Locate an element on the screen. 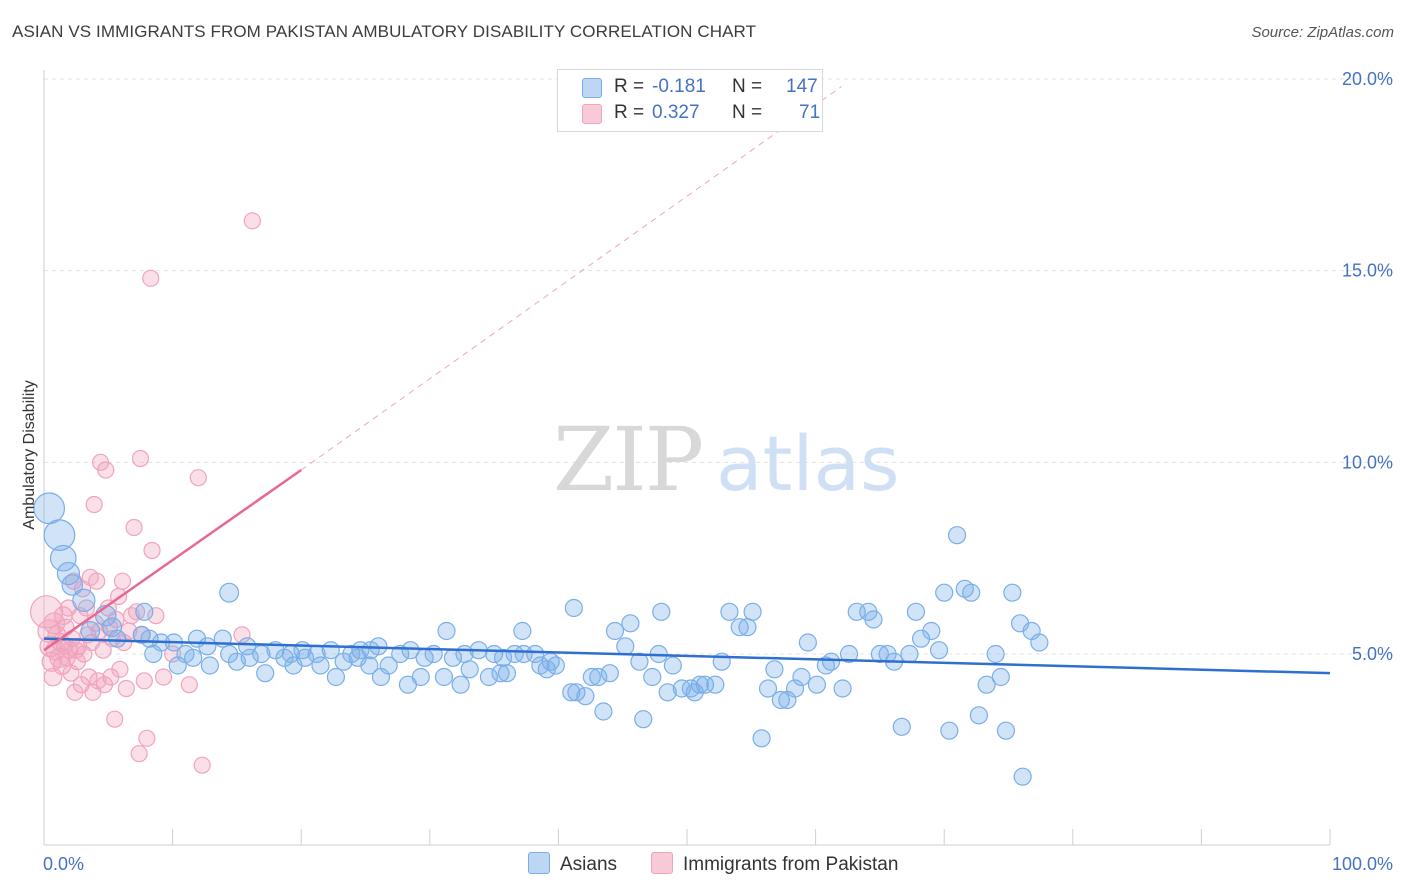 The image size is (1406, 892). pakistan-legend-icon is located at coordinates (662, 863).